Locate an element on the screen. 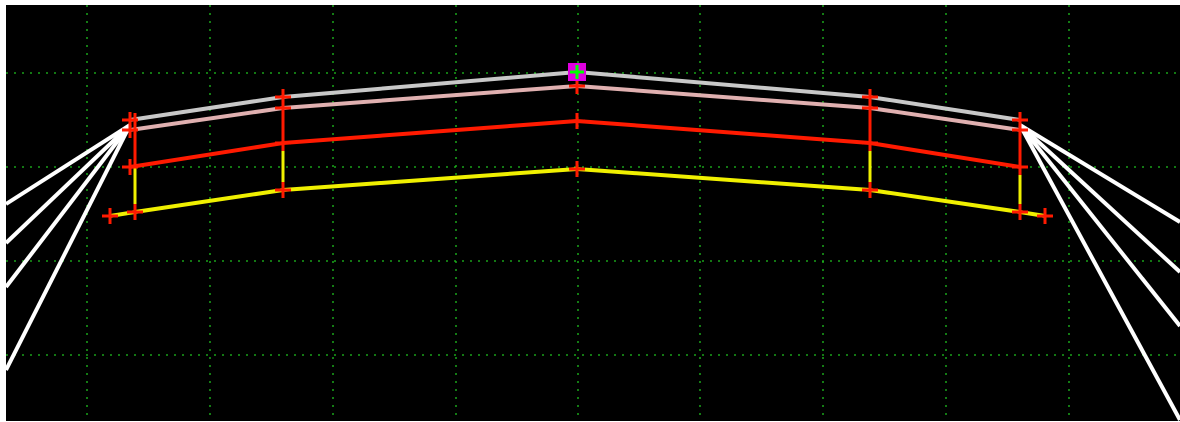 Image resolution: width=1180 pixels, height=422 pixels. selected-cross is located at coordinates (577, 72).